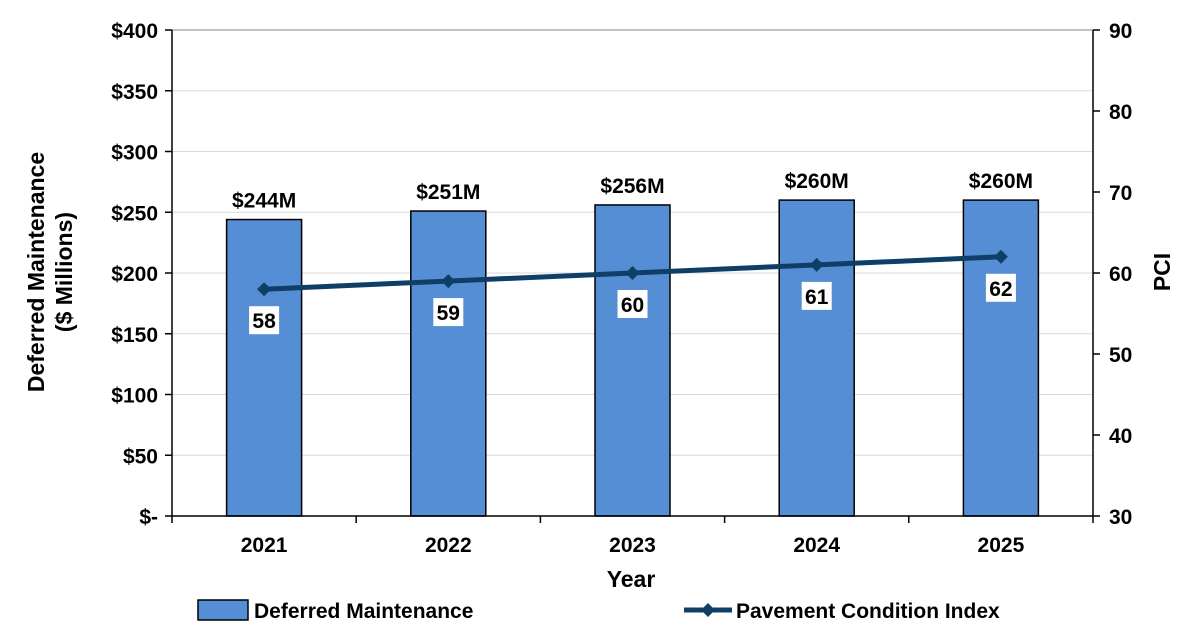  What do you see at coordinates (264, 201) in the screenshot?
I see `bar-data-label: $244M` at bounding box center [264, 201].